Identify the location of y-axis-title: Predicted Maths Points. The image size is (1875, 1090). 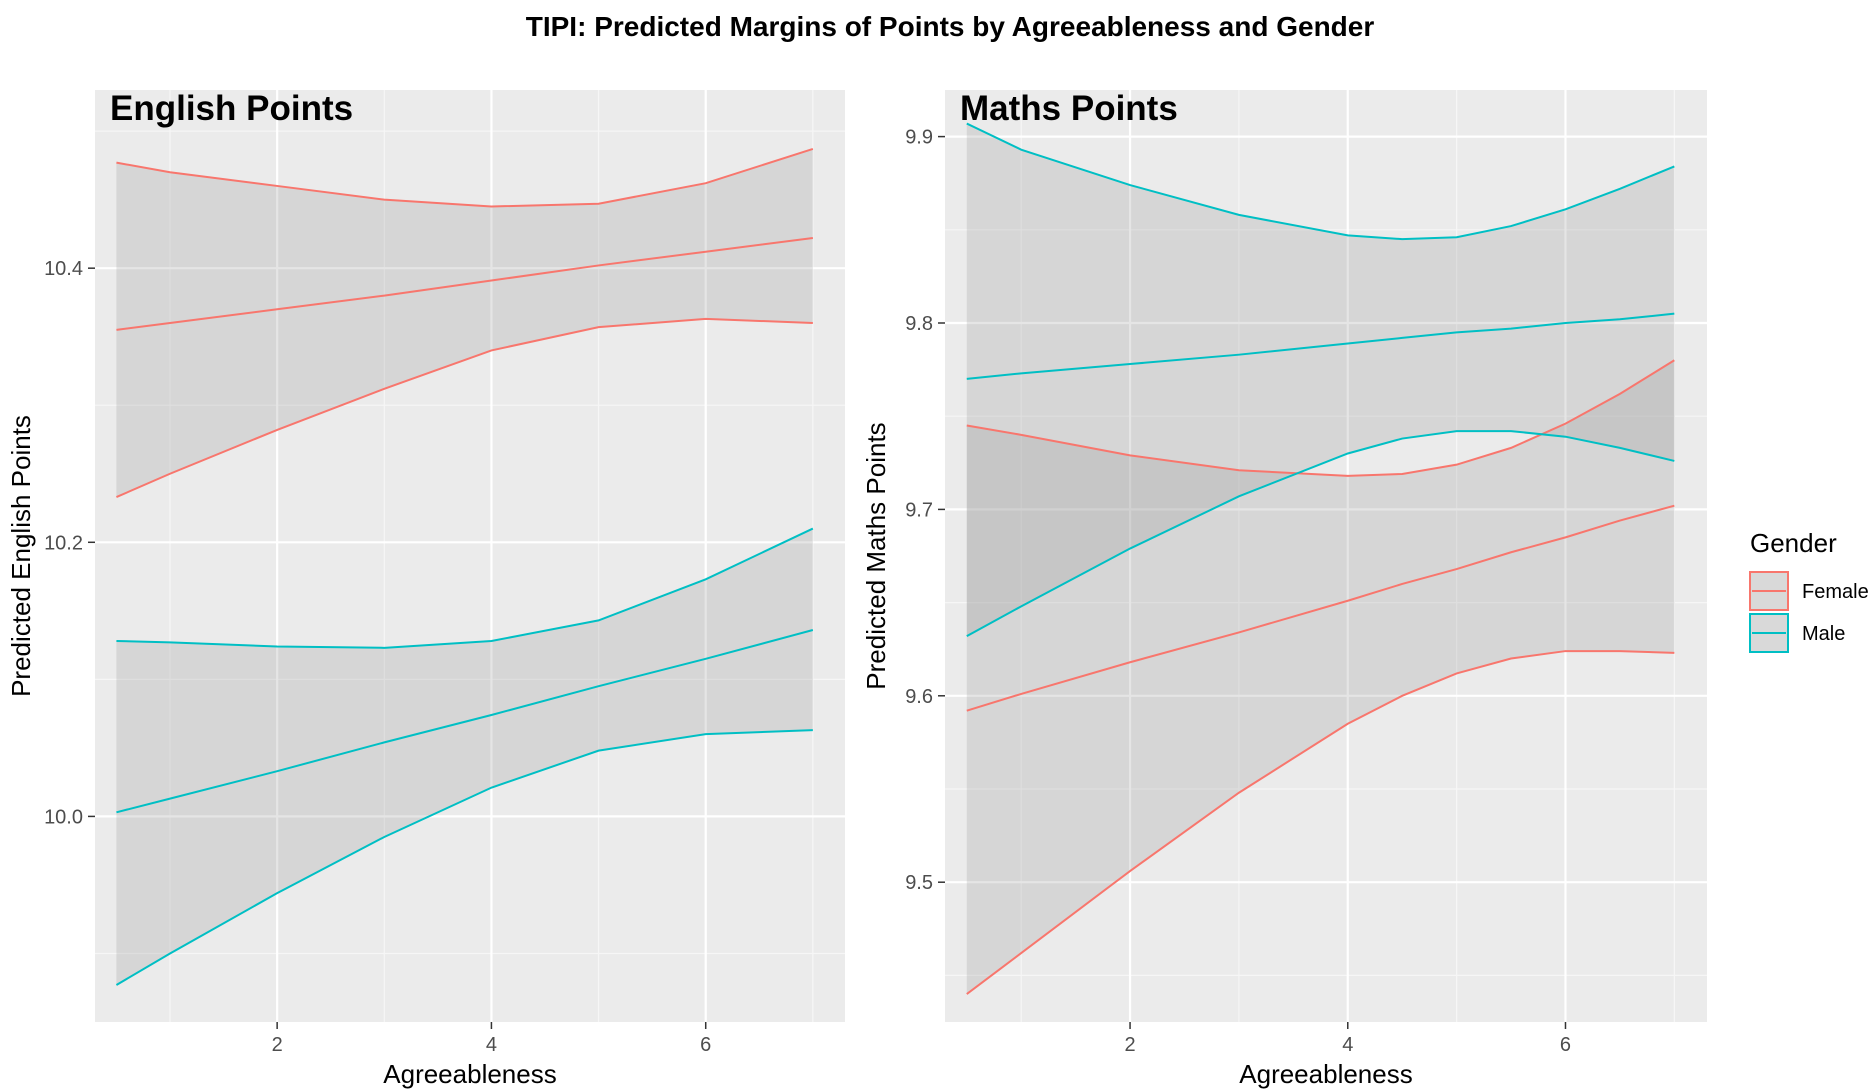
(876, 555).